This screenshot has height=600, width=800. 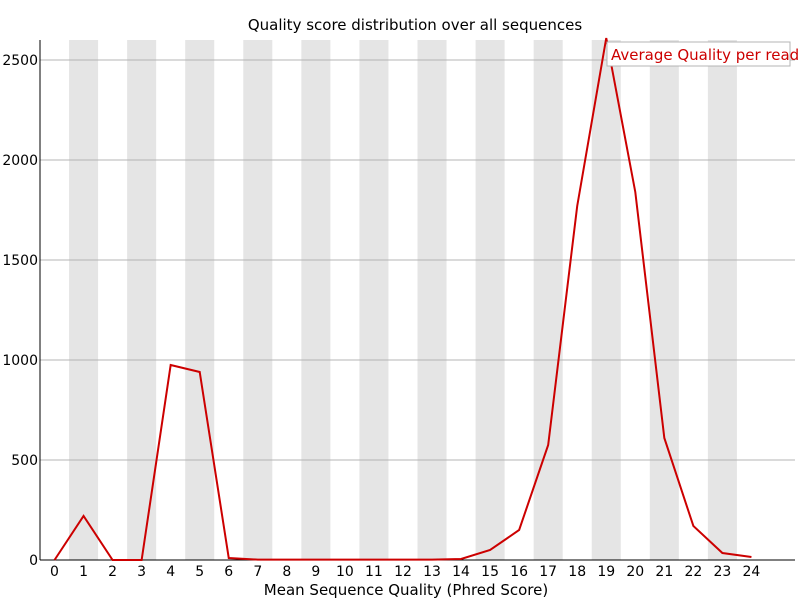 I want to click on x-tick-0: 0, so click(x=54, y=572).